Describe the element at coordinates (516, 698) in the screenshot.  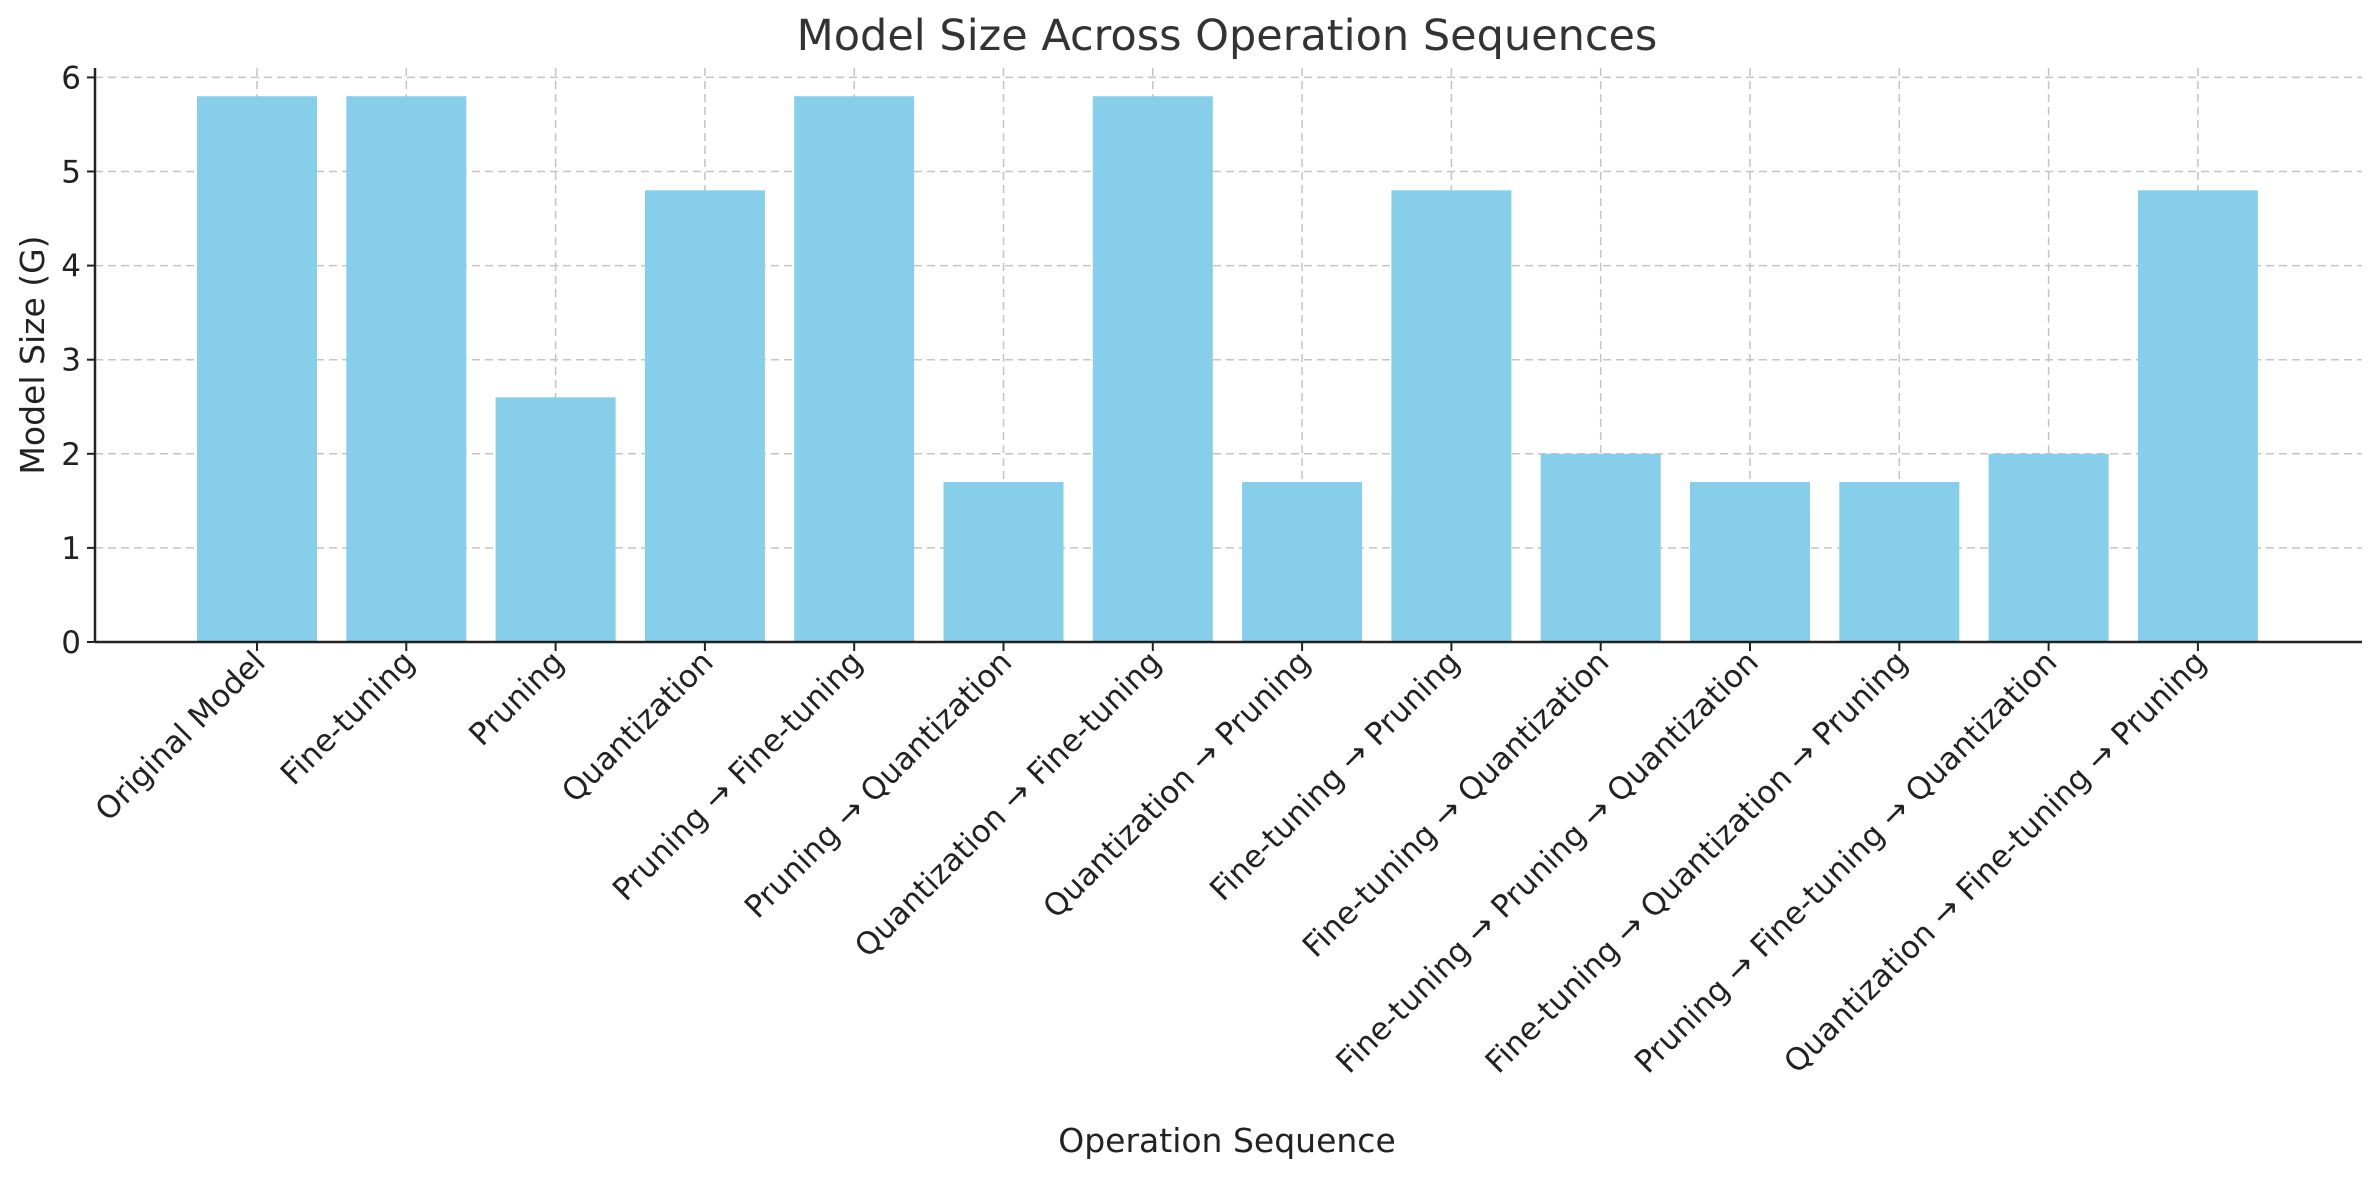
I see `x-tick-label: Pruning` at that location.